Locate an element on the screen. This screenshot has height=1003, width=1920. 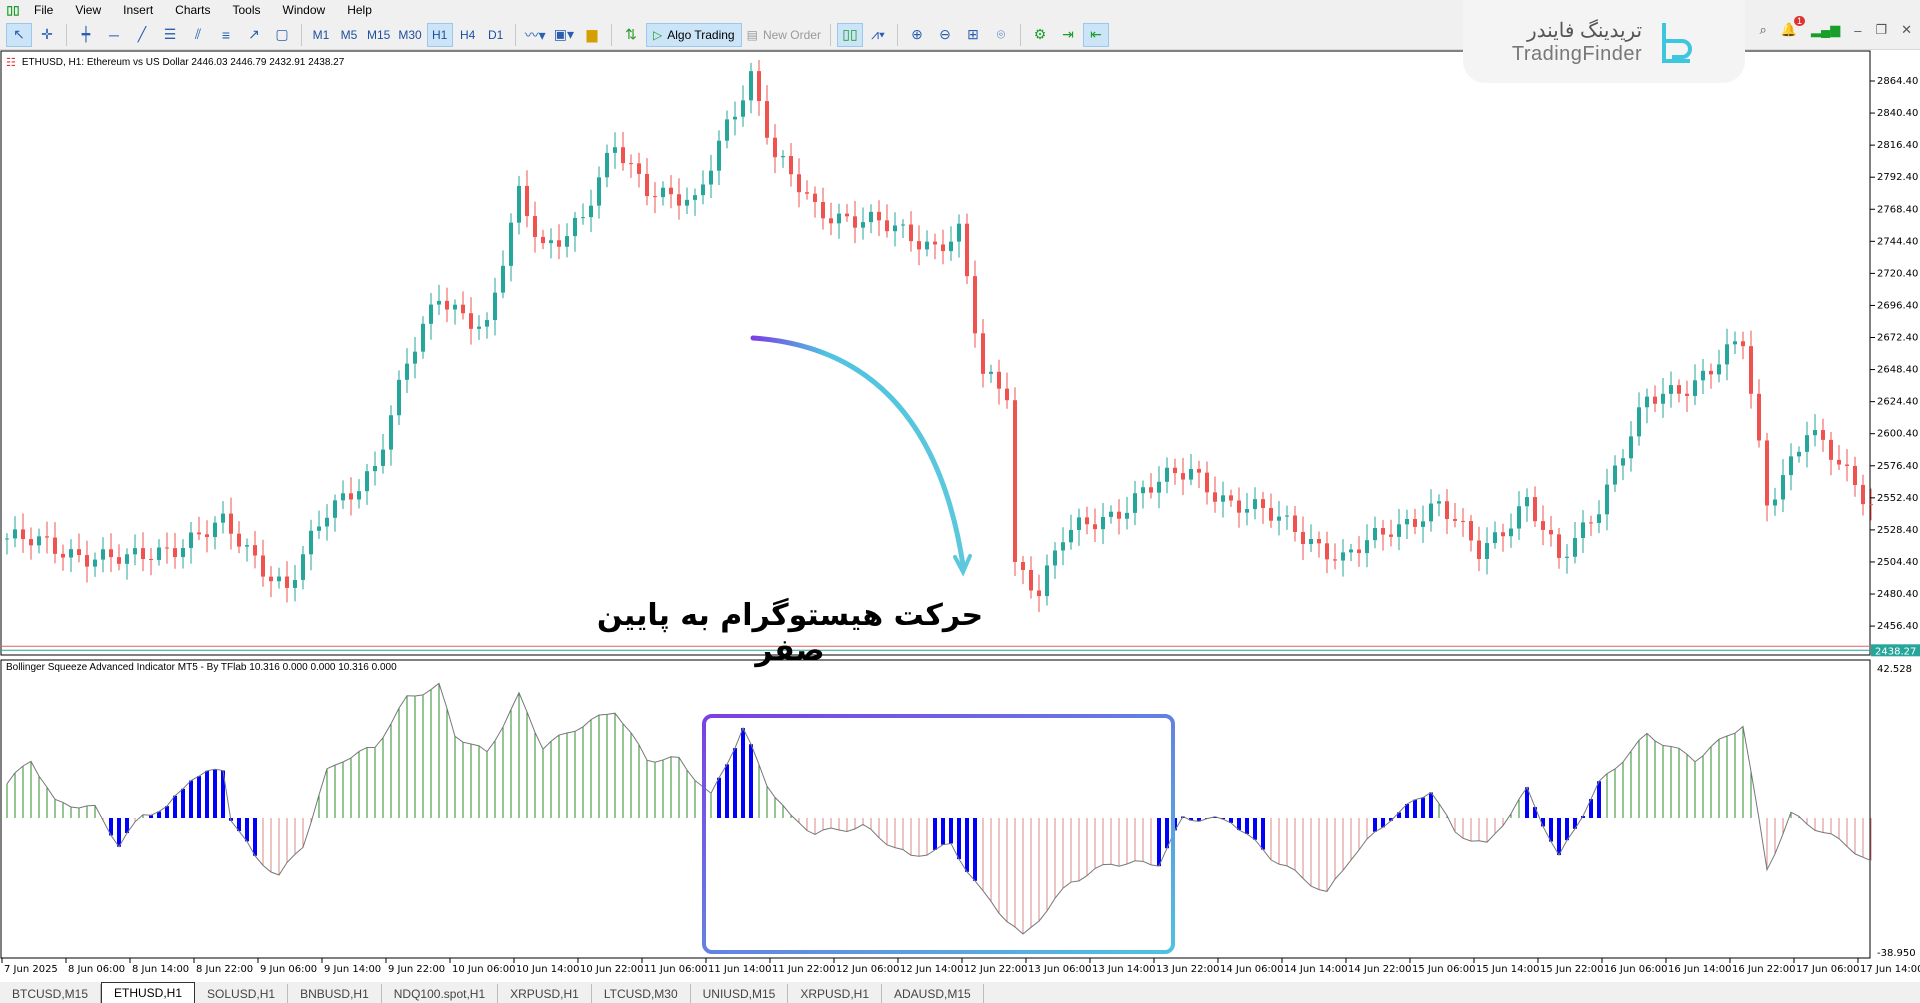
cursor-icon: ↖ is located at coordinates (19, 34).